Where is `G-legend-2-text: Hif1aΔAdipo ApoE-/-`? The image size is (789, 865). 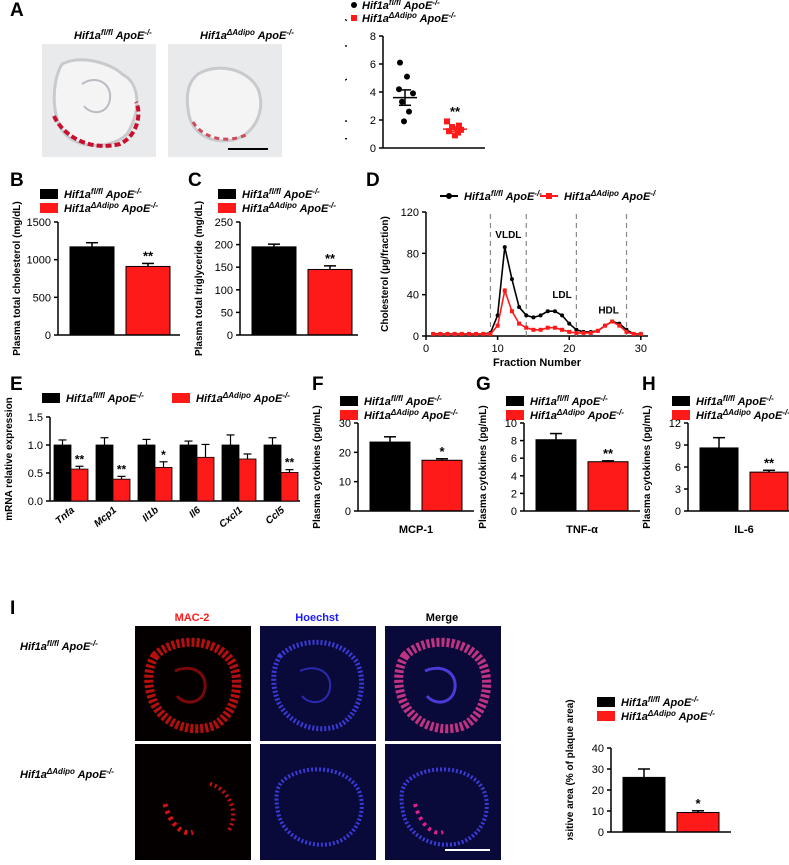
G-legend-2-text: Hif1aΔAdipo ApoE-/- is located at coordinates (577, 415).